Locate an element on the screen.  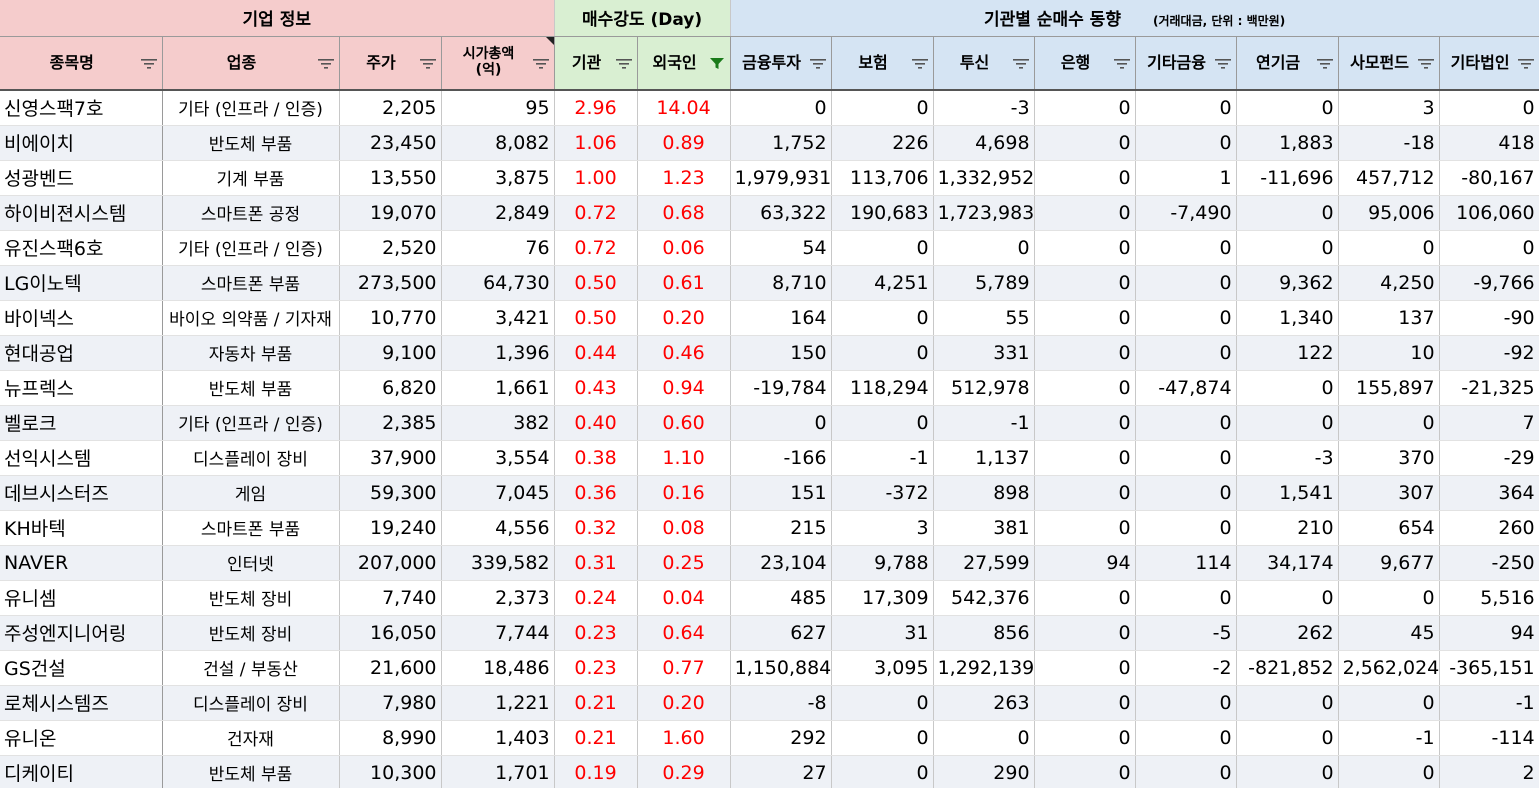
fin-cell: -166 is located at coordinates (781, 458).